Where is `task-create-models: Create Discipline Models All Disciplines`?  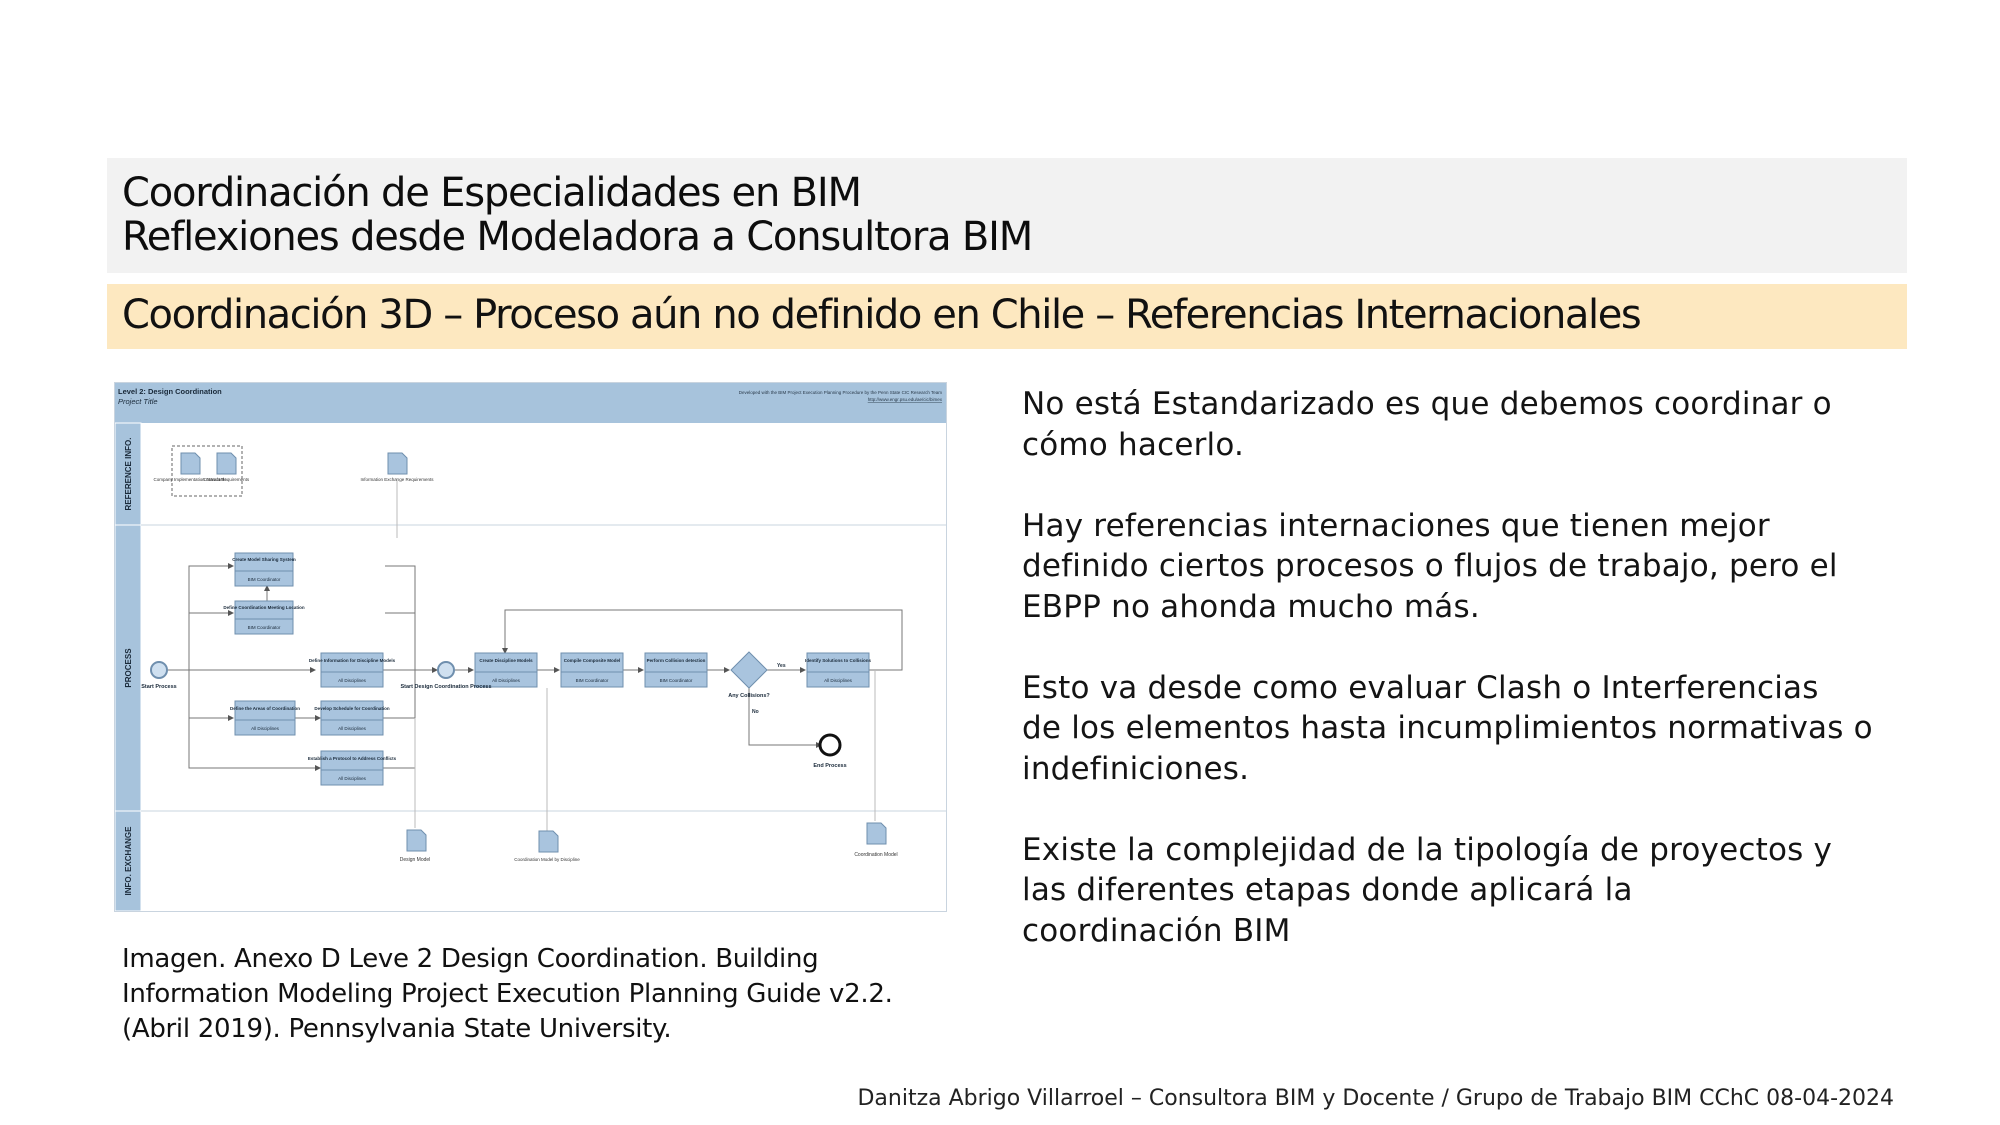
task-create-models: Create Discipline Models All Disciplines is located at coordinates (506, 670).